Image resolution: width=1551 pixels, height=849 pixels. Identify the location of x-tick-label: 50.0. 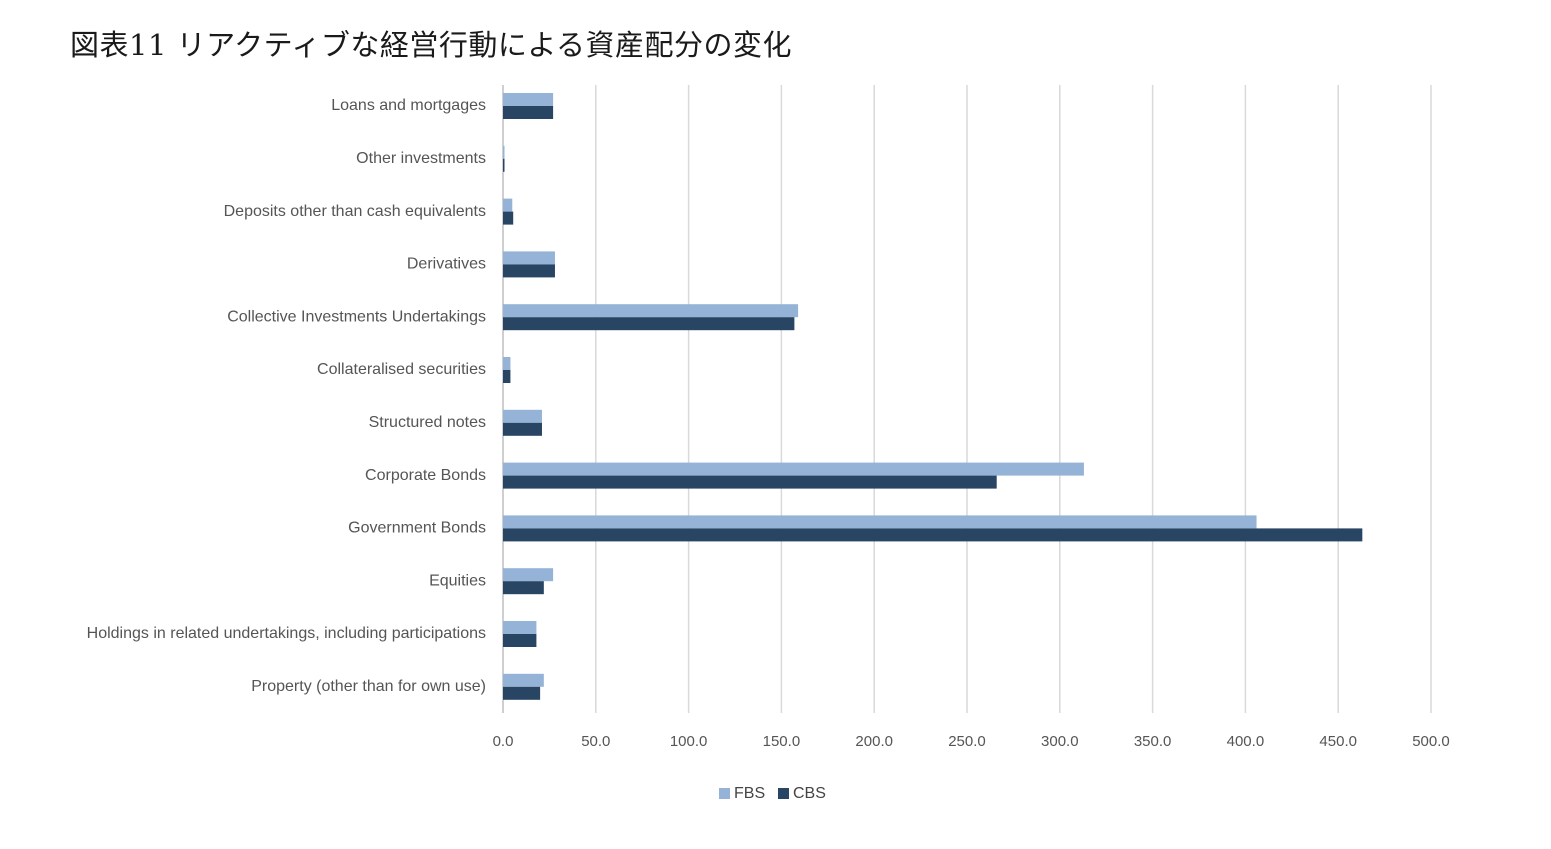
(595, 741).